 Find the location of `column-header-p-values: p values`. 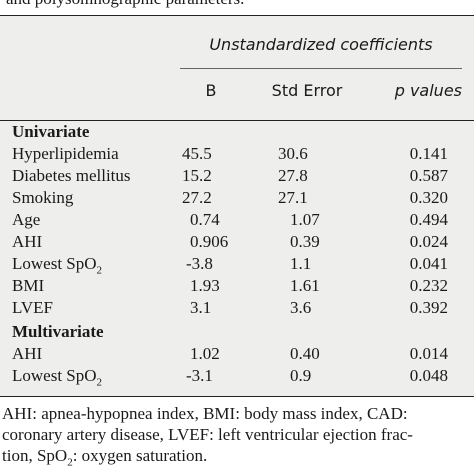

column-header-p-values: p values is located at coordinates (417, 90).